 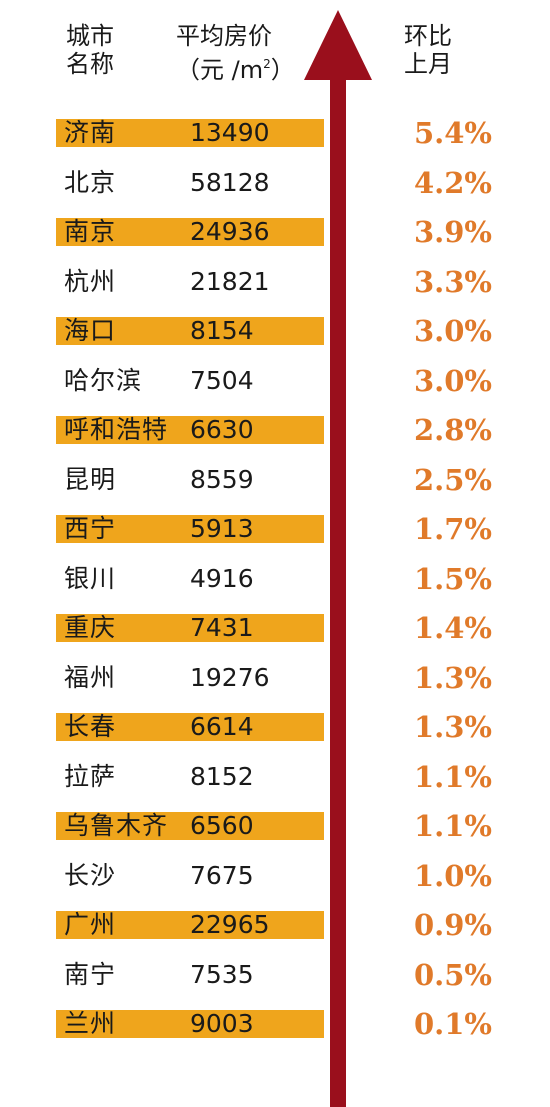 I want to click on average-price-cell: 13490, so click(x=230, y=132).